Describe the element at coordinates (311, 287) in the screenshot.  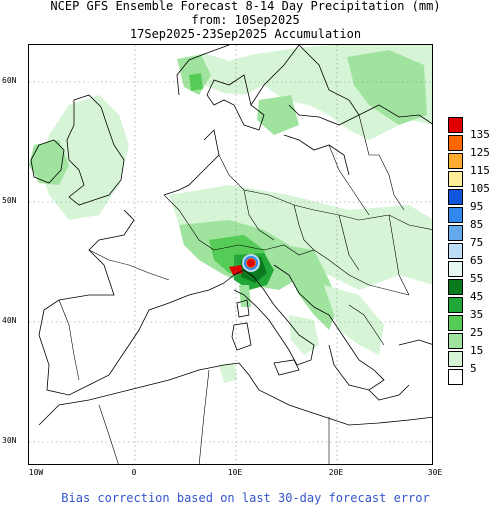
I see `precip-area-adriatic` at that location.